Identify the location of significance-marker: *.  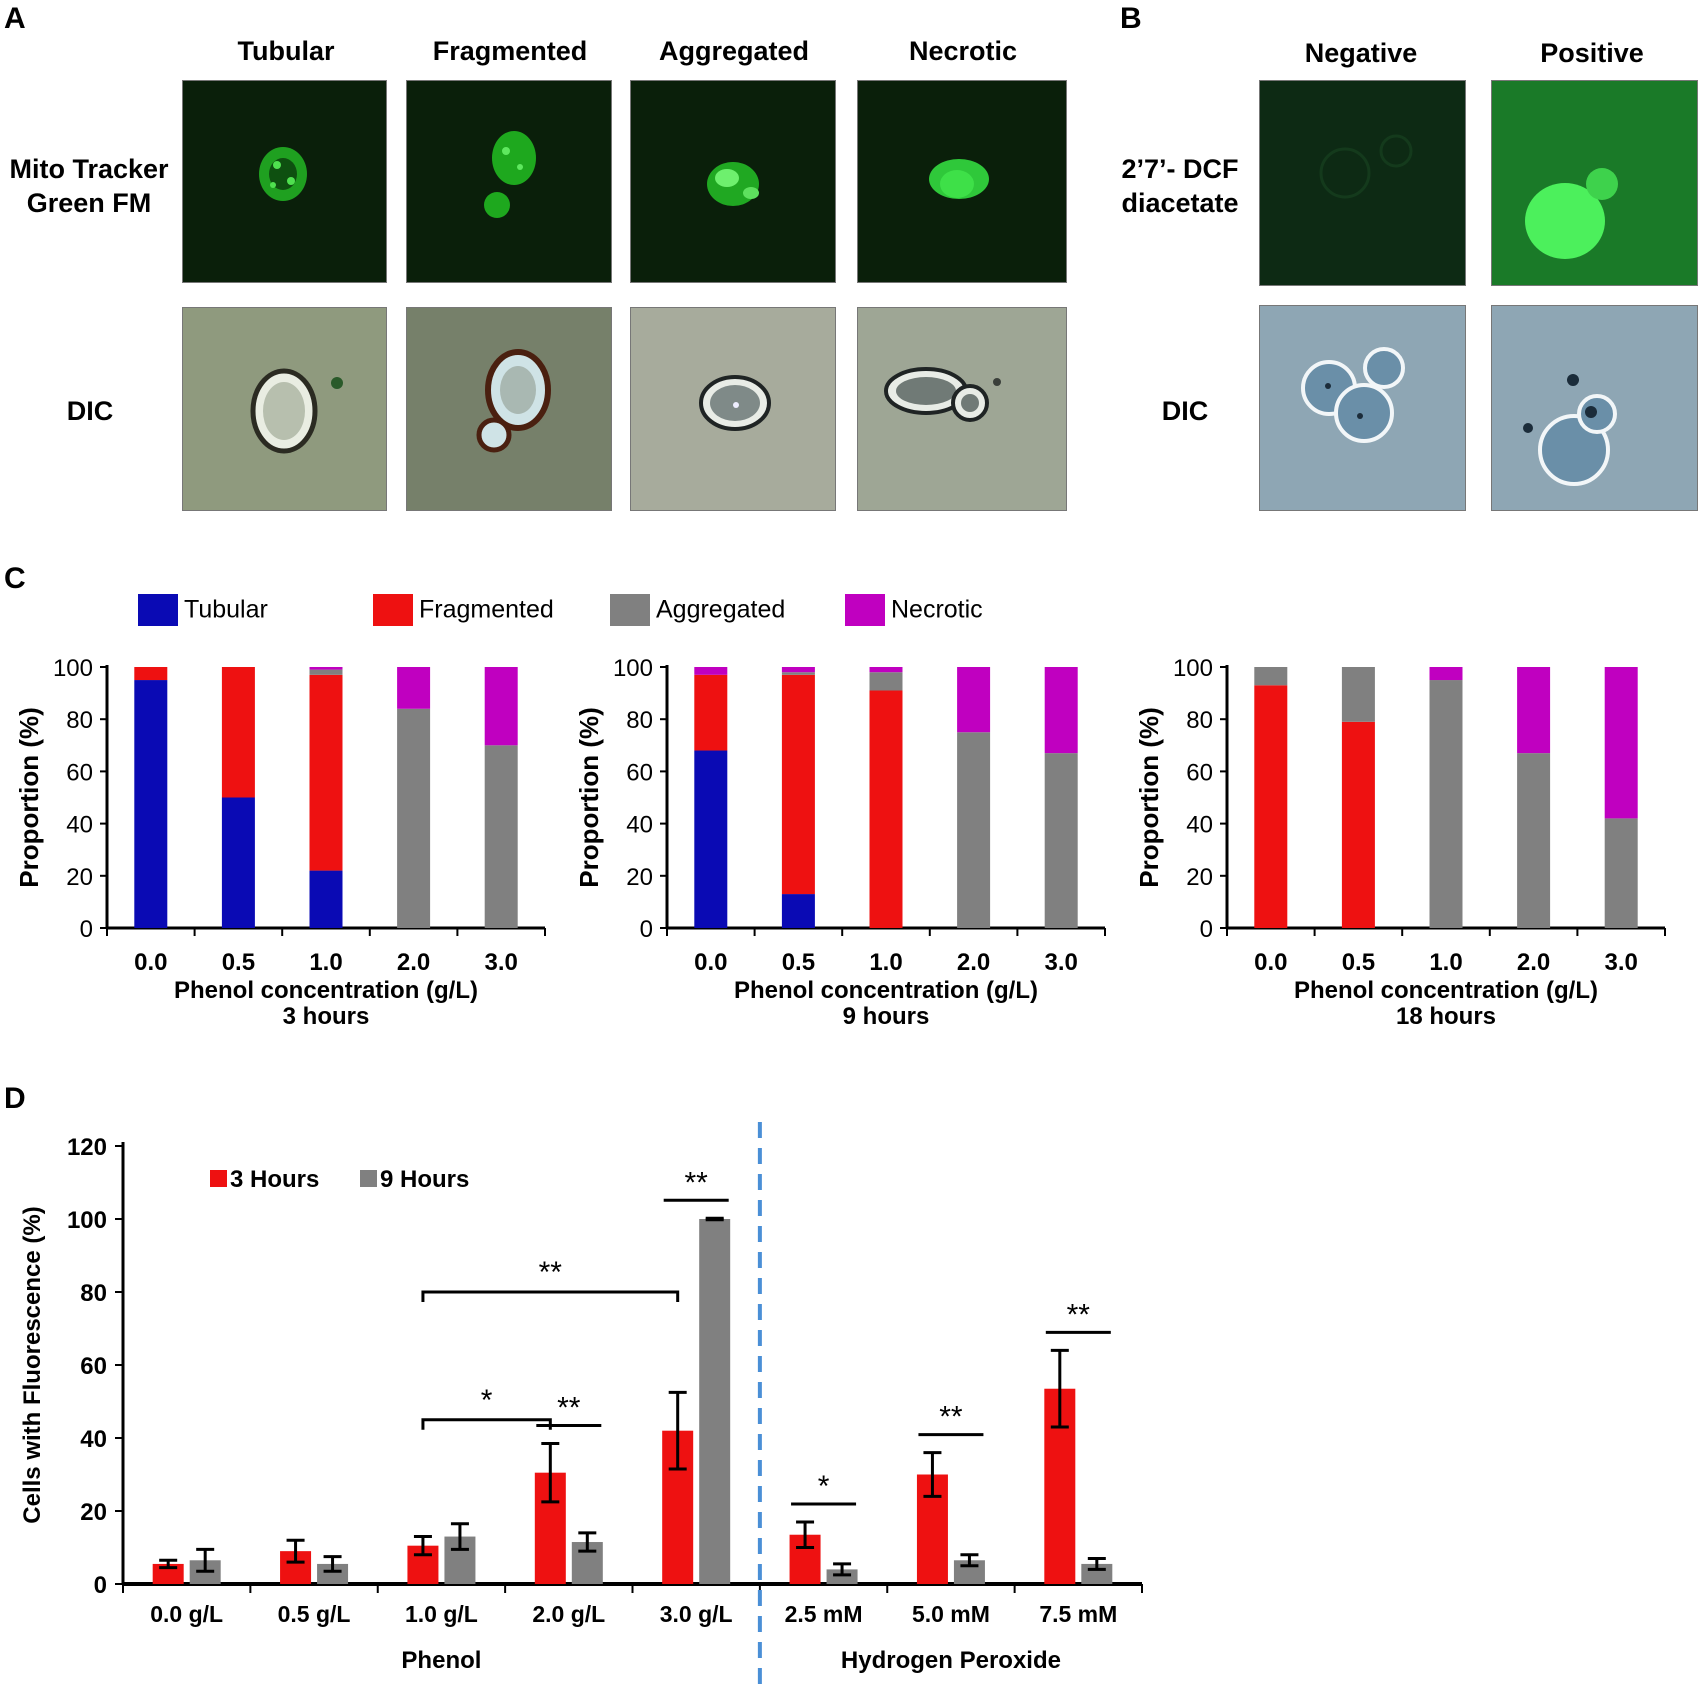
(487, 1400).